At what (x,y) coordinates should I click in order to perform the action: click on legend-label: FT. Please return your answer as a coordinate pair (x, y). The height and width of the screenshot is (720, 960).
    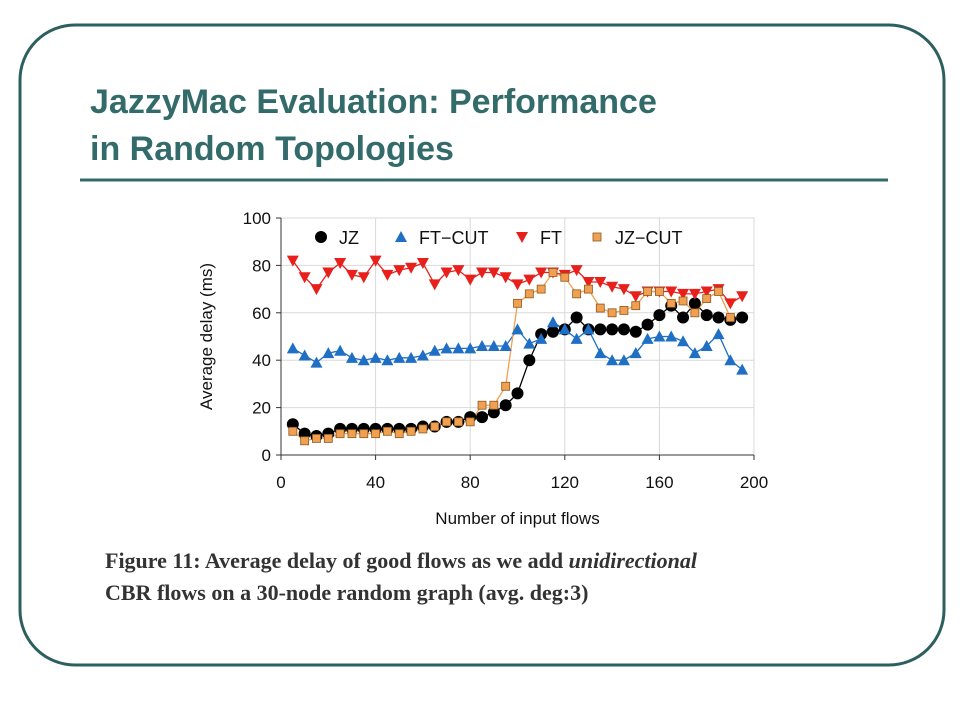
    Looking at the image, I should click on (551, 238).